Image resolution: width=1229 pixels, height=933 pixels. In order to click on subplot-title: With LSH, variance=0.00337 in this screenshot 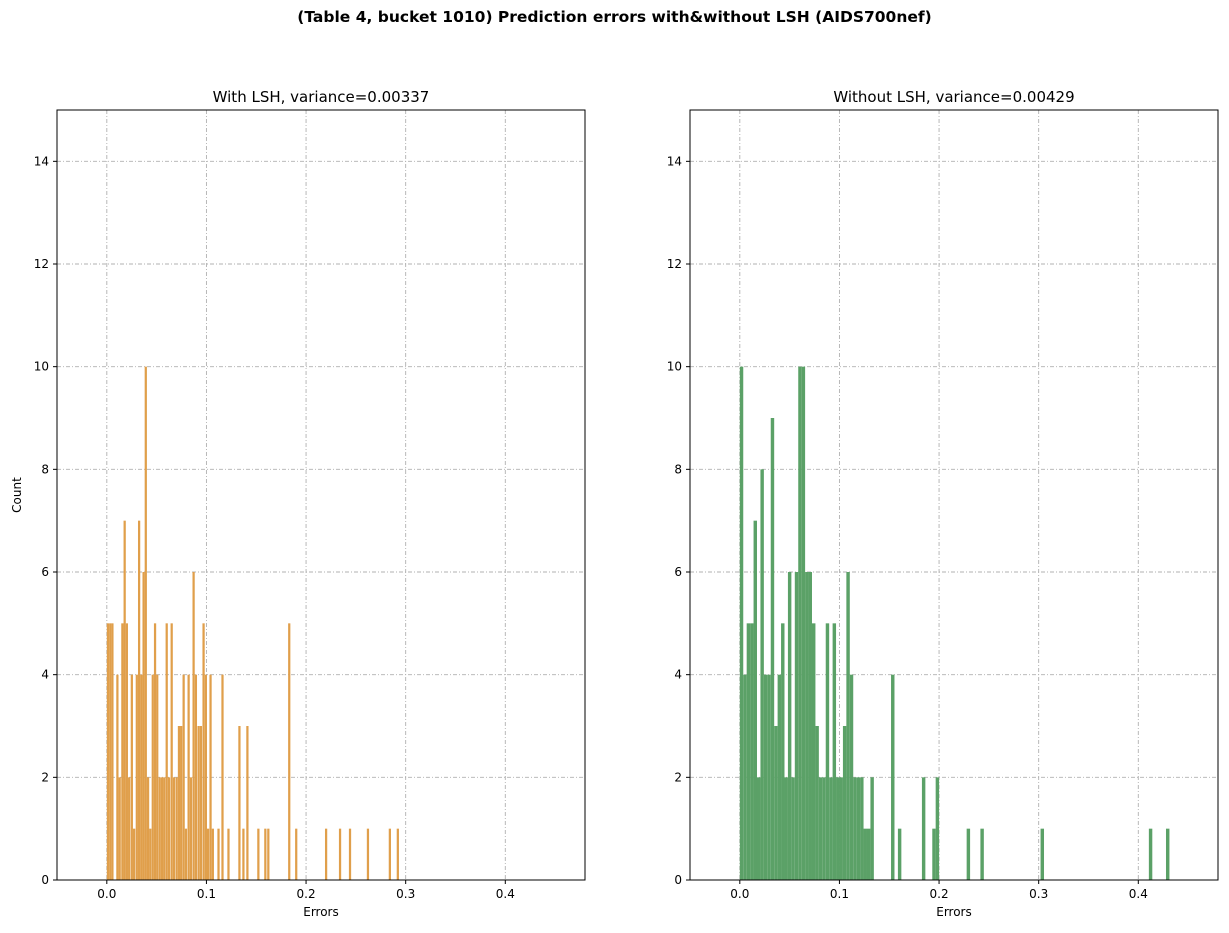, I will do `click(321, 97)`.